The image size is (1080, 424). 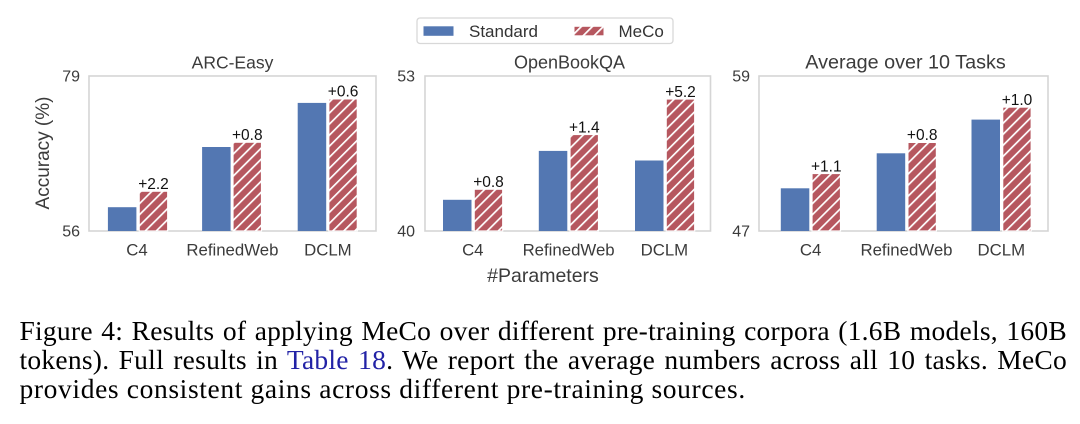 What do you see at coordinates (741, 232) in the screenshot?
I see `svg-text: 47` at bounding box center [741, 232].